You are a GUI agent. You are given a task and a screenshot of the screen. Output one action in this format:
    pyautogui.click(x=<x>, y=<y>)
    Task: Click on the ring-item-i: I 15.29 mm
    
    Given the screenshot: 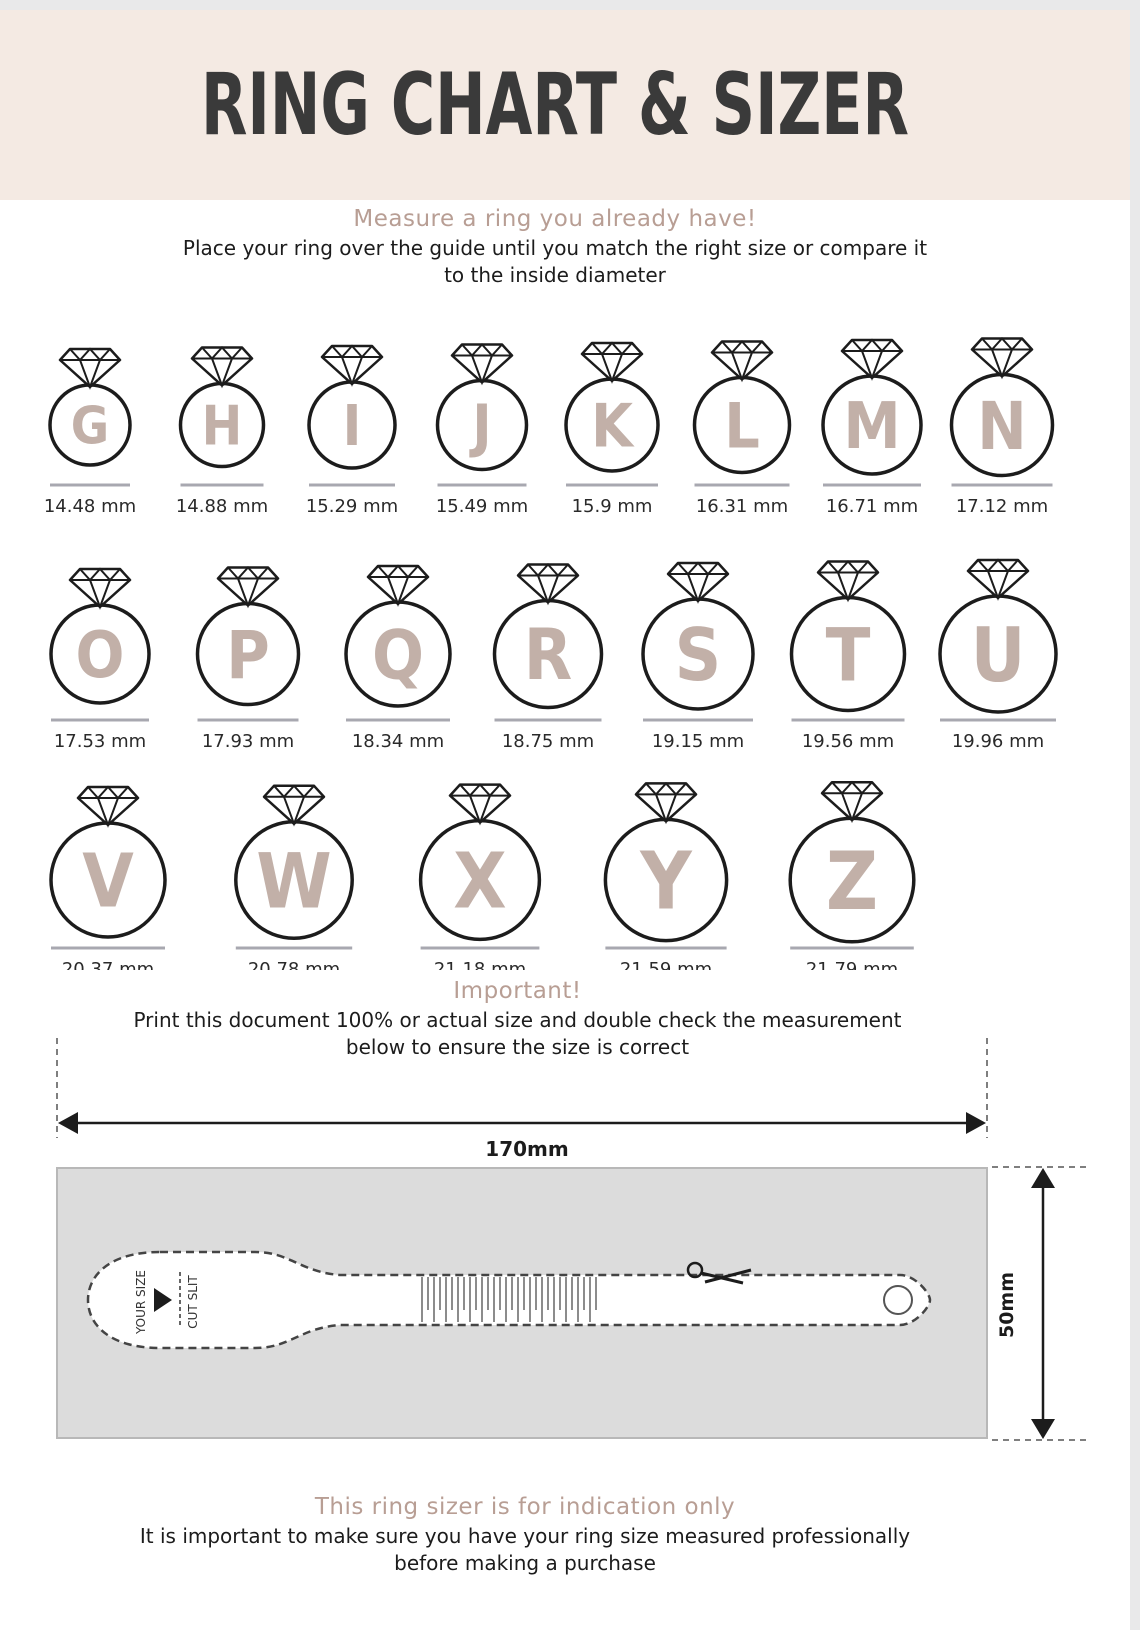 What is the action you would take?
    pyautogui.click(x=352, y=430)
    